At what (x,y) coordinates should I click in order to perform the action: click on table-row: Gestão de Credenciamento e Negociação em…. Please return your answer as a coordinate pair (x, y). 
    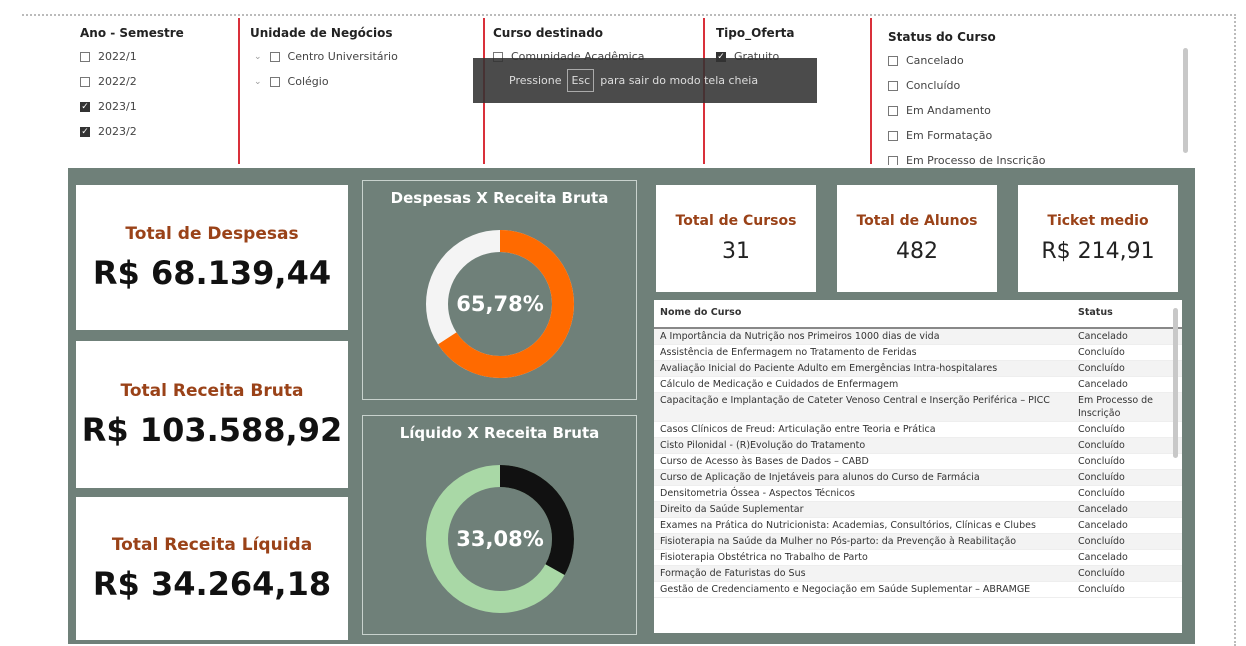
    Looking at the image, I should click on (918, 590).